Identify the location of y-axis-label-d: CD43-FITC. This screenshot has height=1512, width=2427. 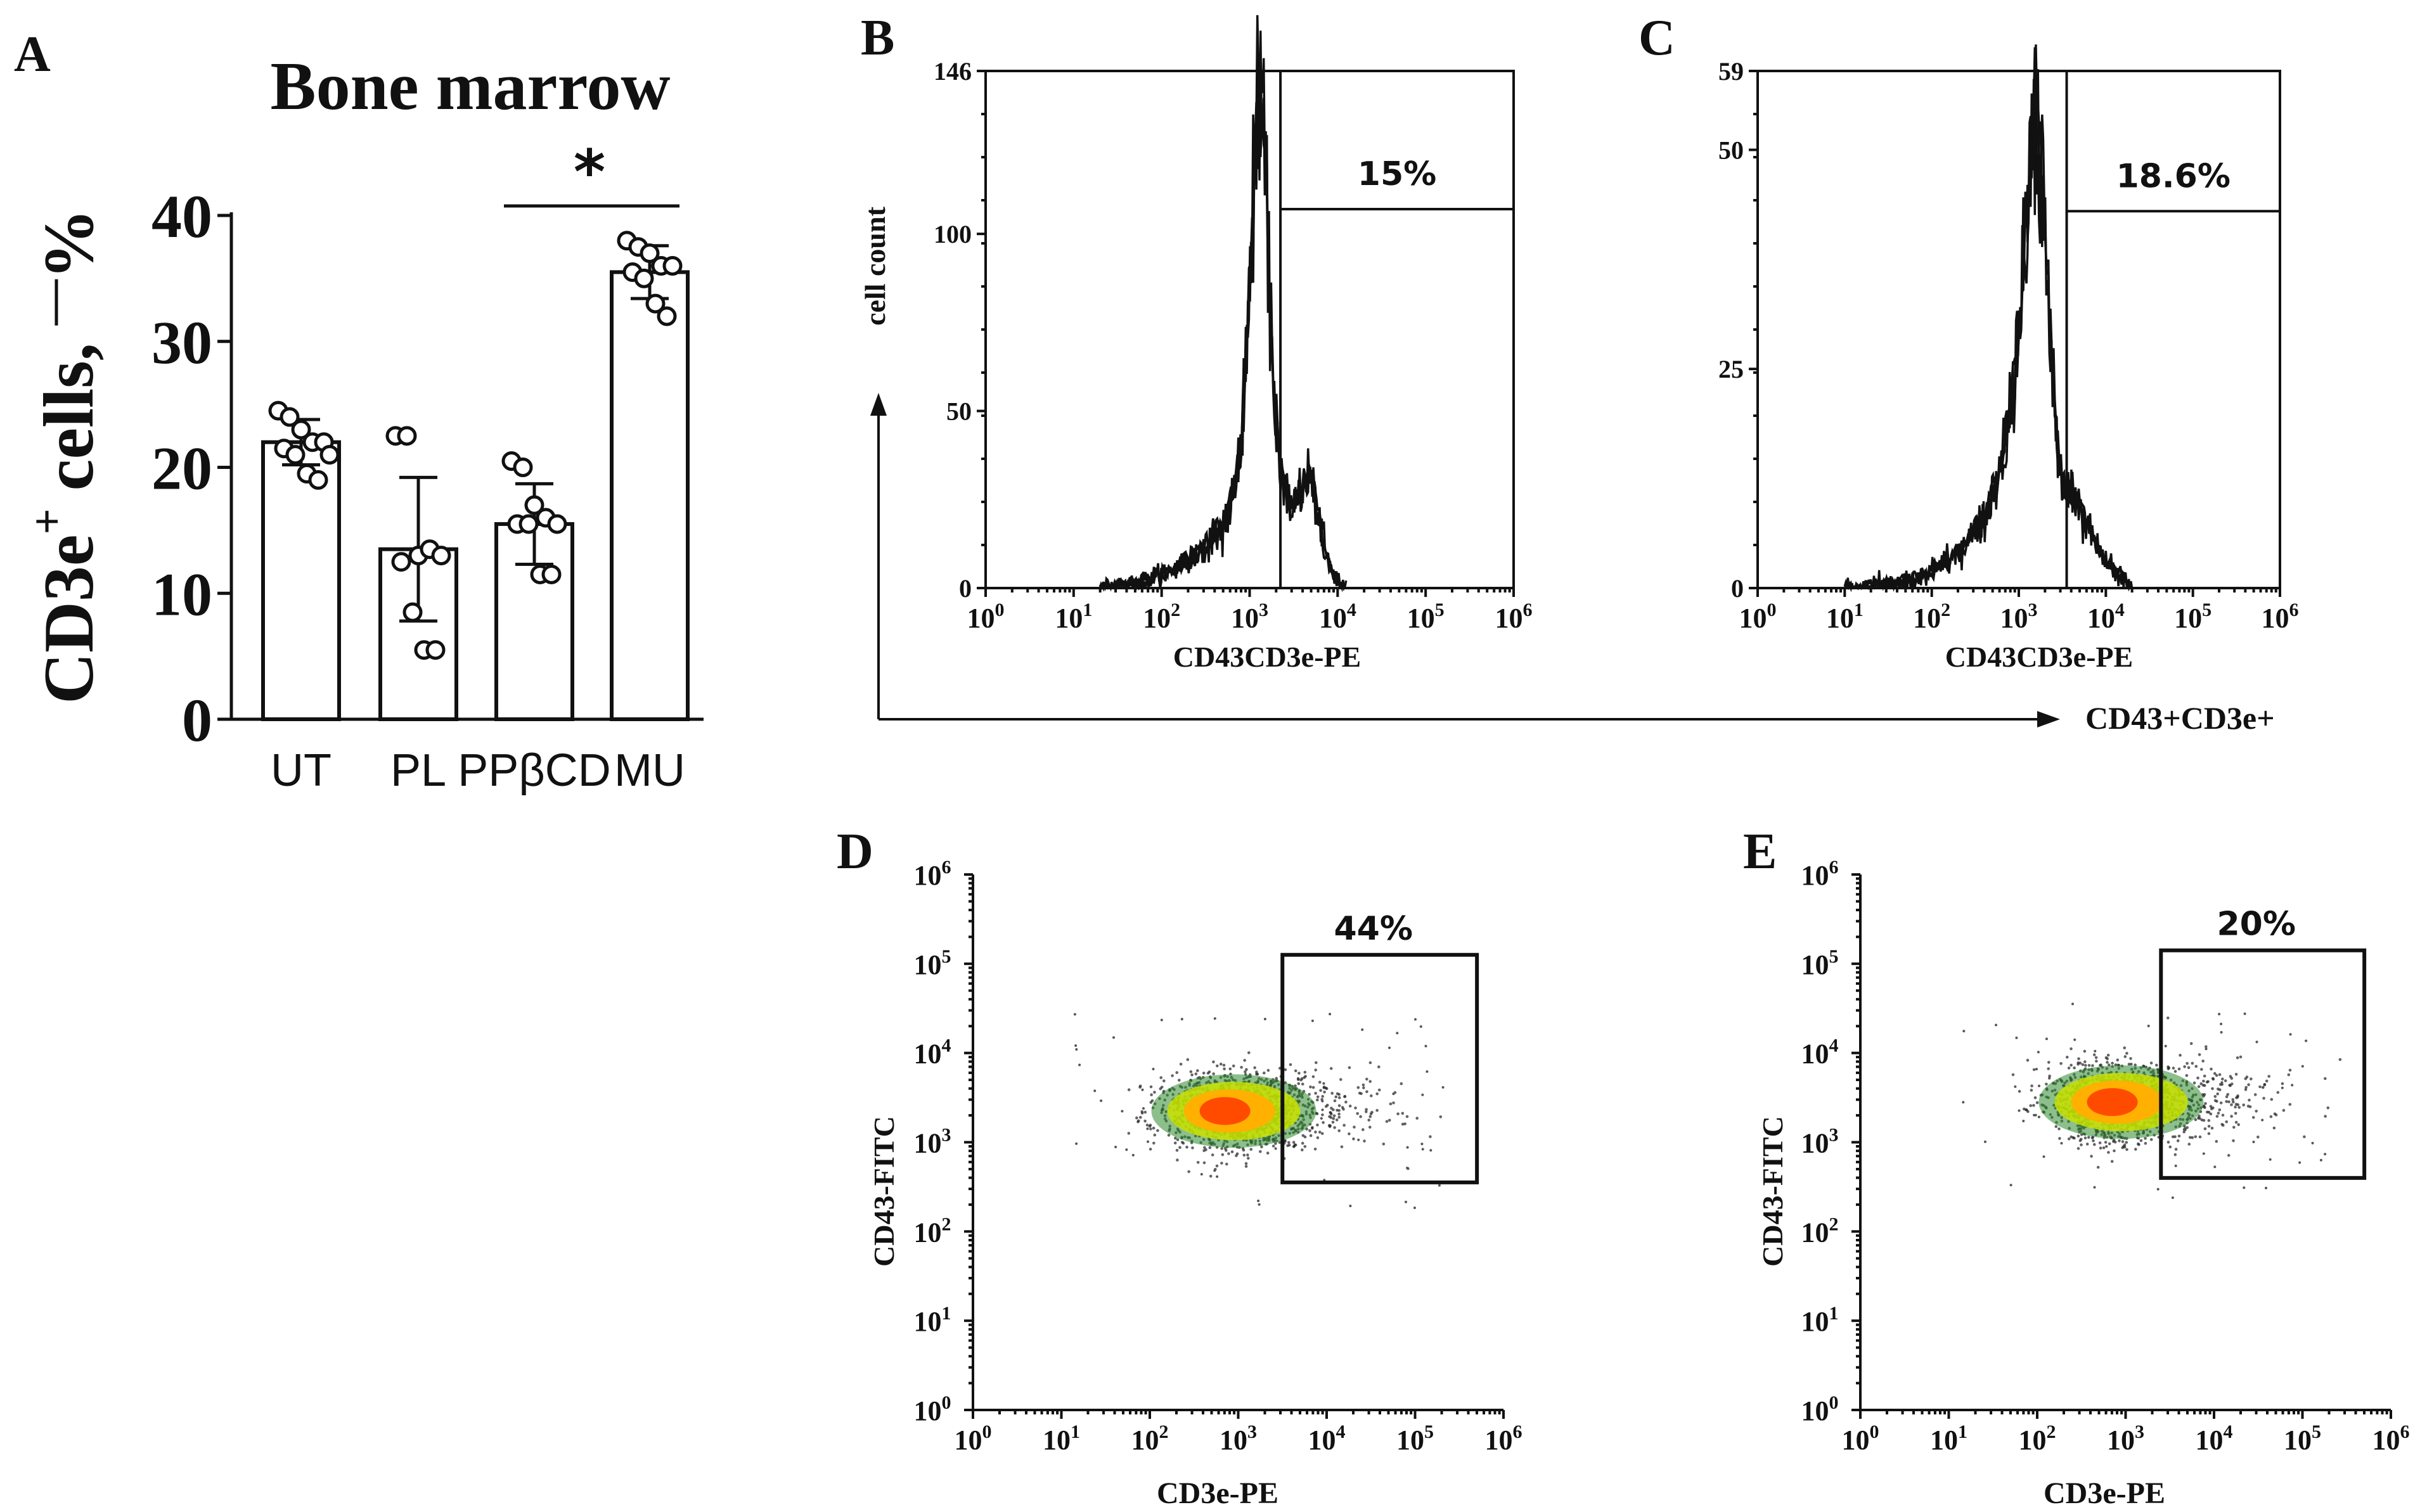
(884, 1191).